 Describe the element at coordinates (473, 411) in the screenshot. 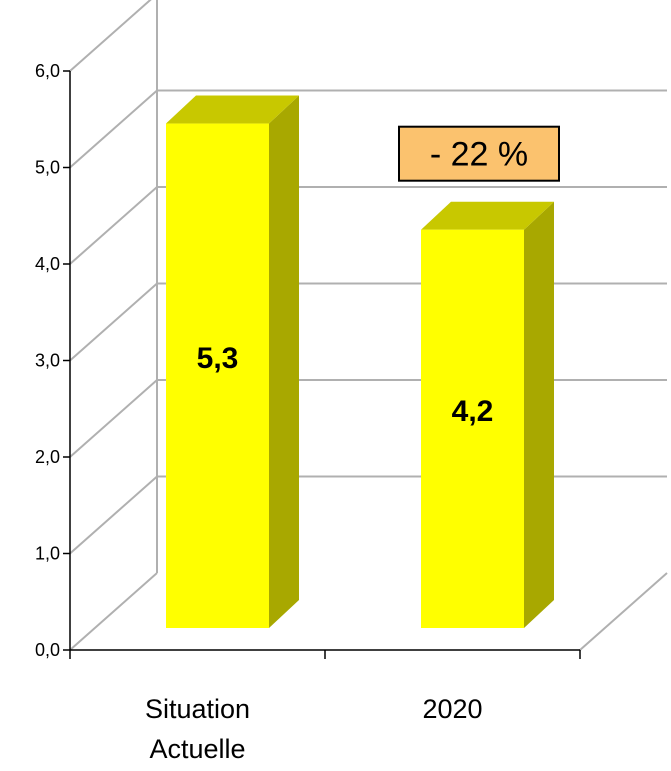

I see `data-label: 4,2` at that location.